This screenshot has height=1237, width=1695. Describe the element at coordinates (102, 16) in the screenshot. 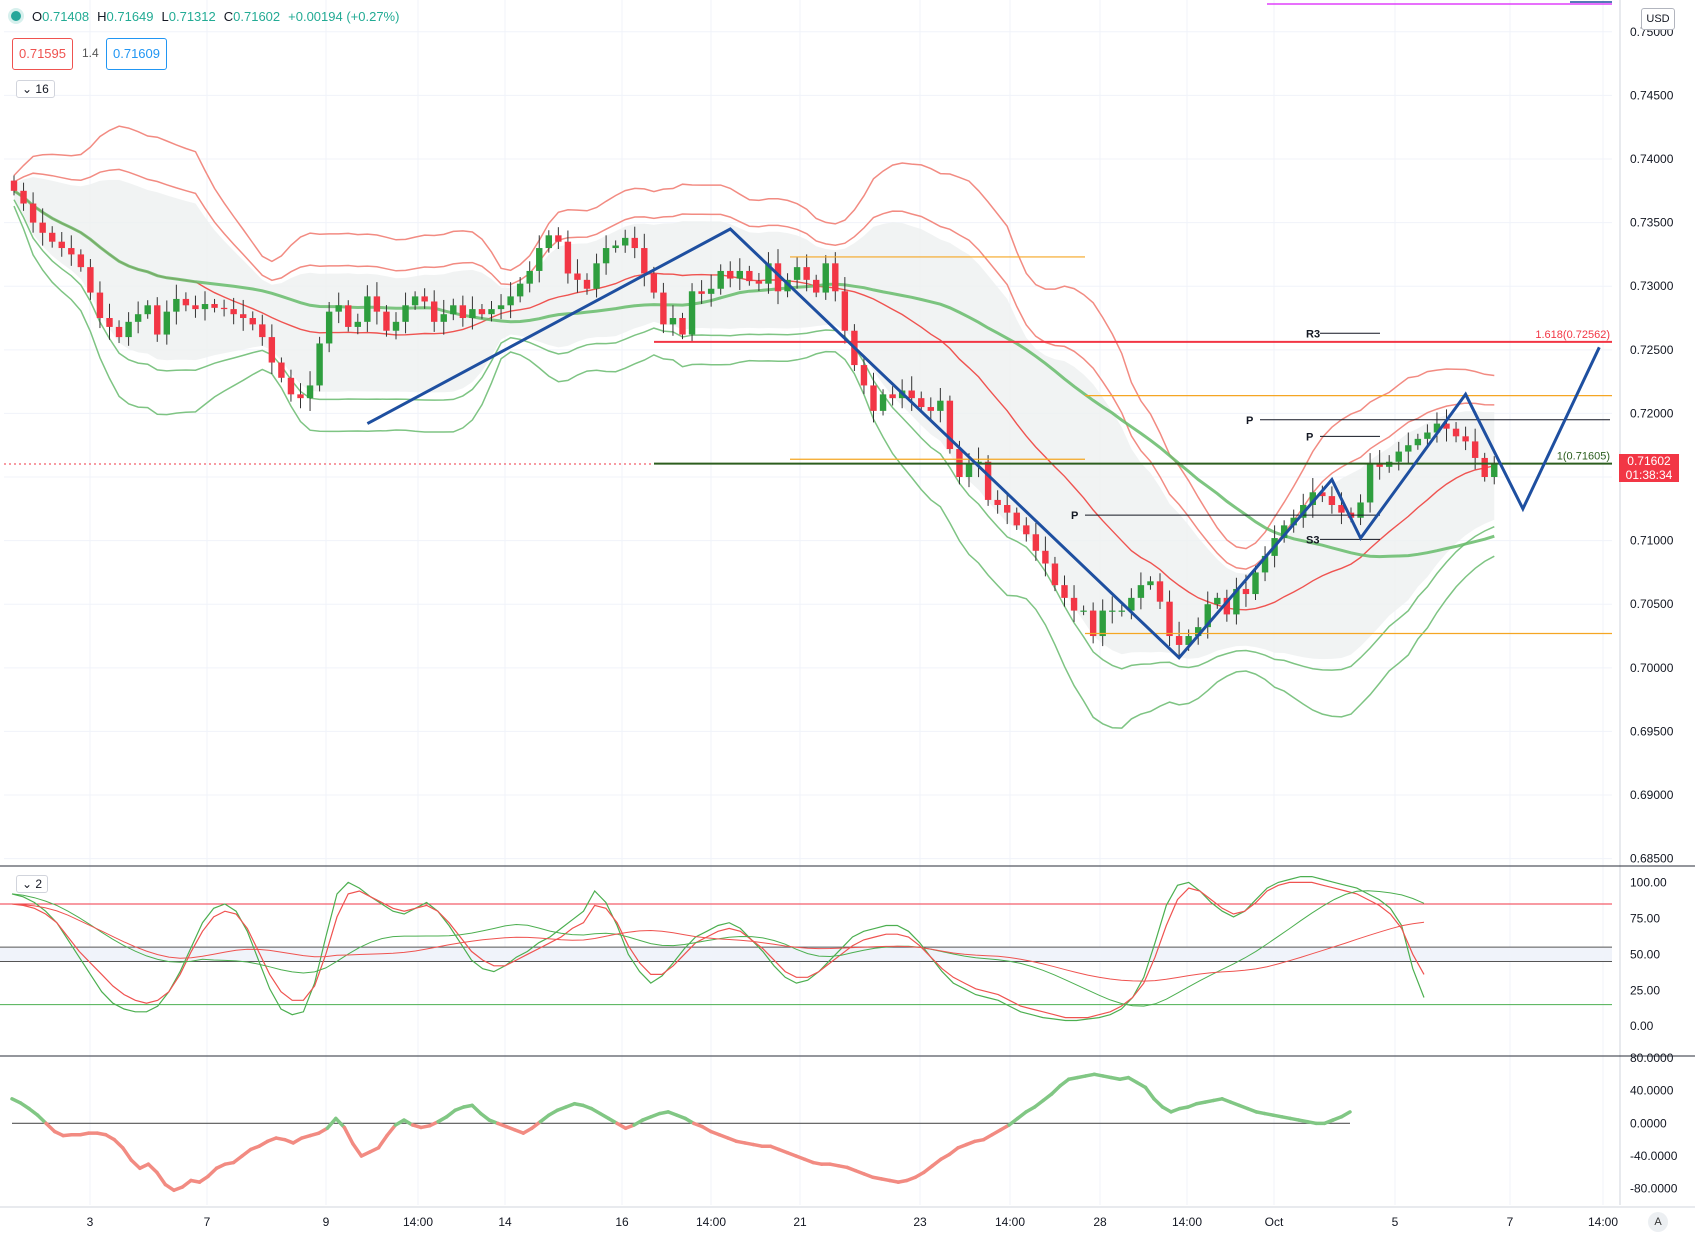

I see `high-label: H` at that location.